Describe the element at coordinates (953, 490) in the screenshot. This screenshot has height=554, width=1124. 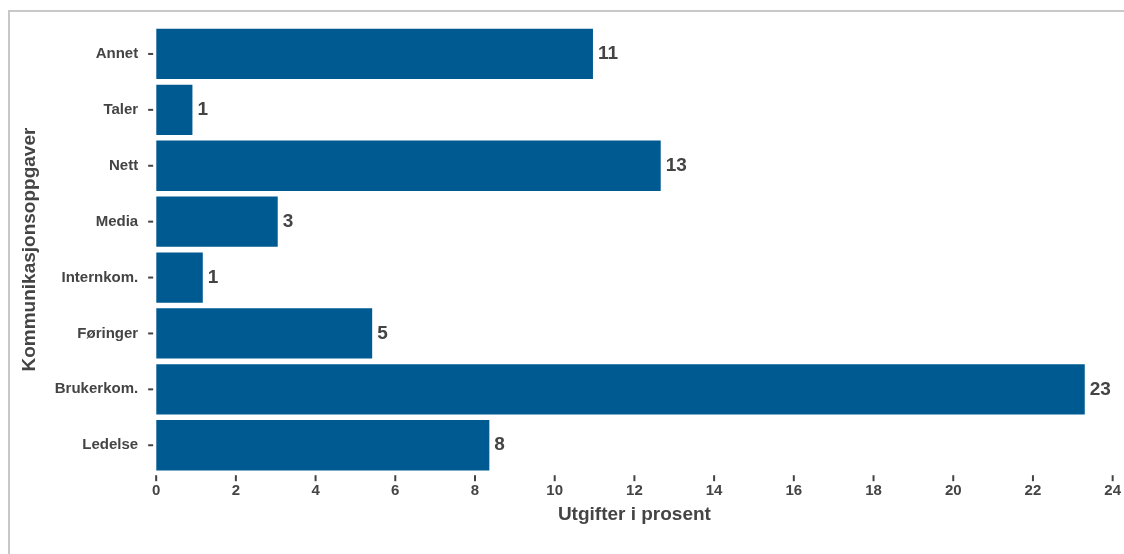
I see `x-tick-label: 20` at that location.